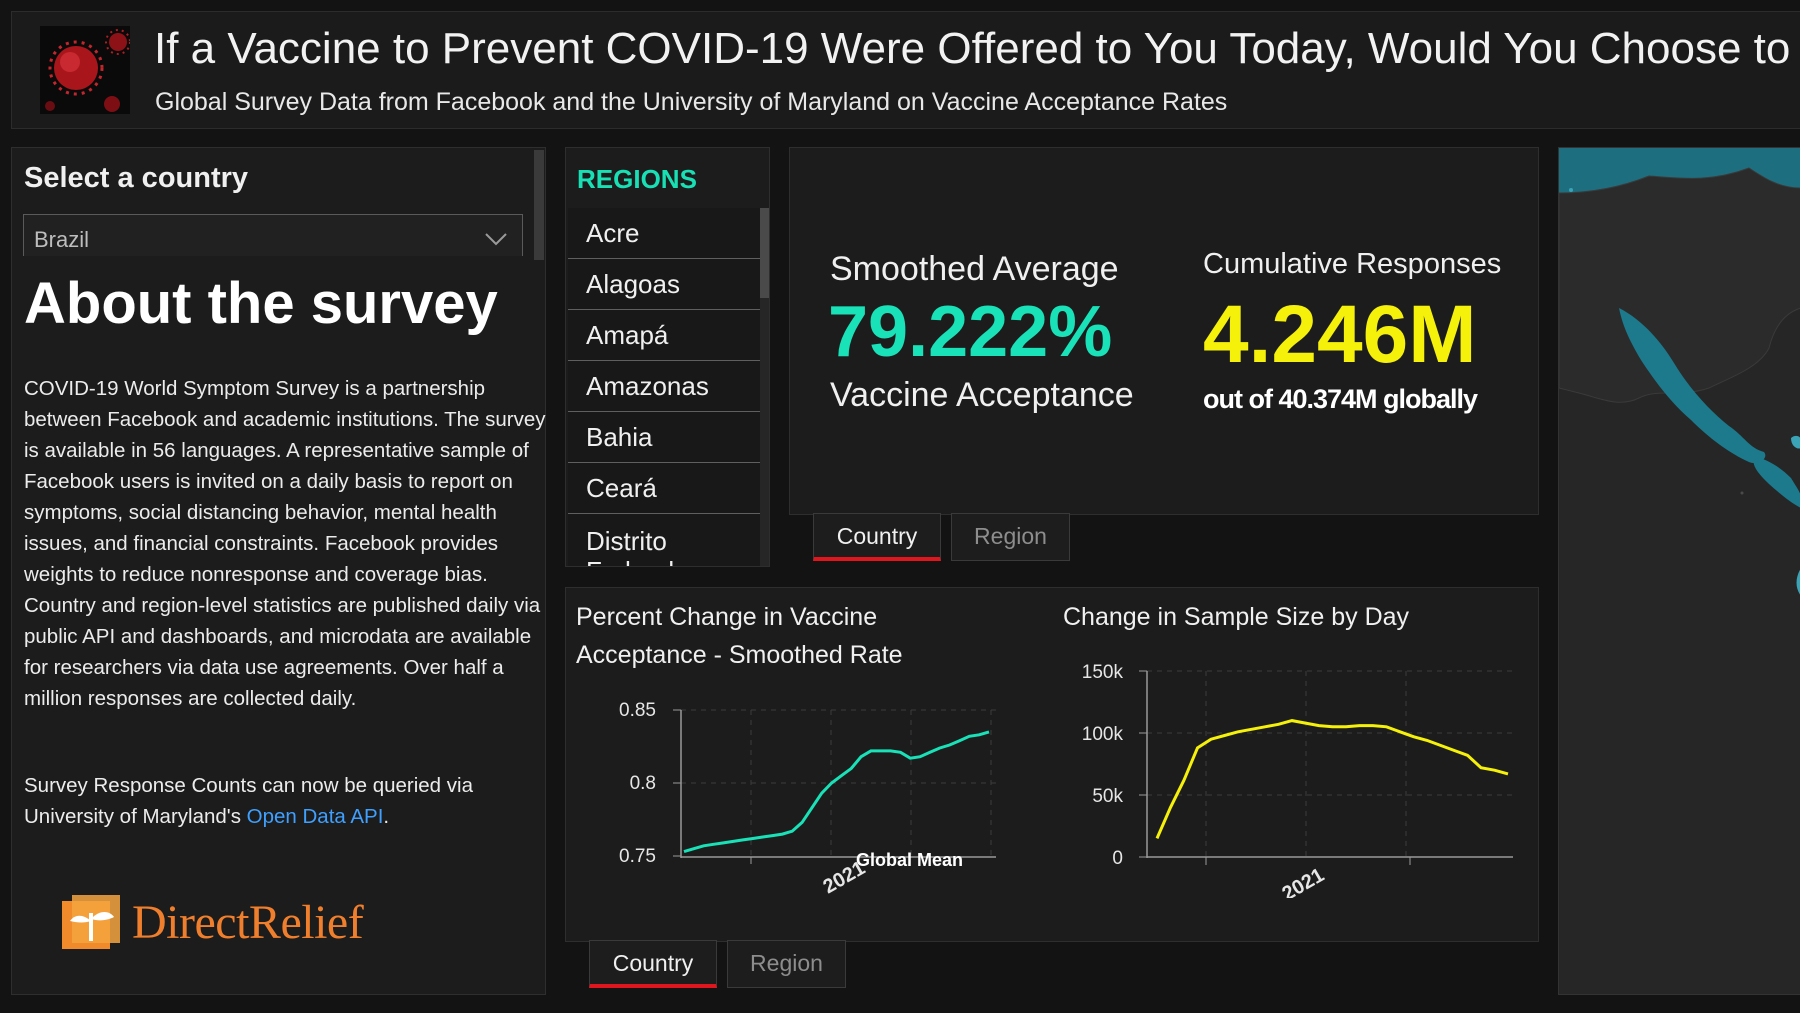 The height and width of the screenshot is (1013, 1800). Describe the element at coordinates (1776, 482) in the screenshot. I see `central-america-region` at that location.